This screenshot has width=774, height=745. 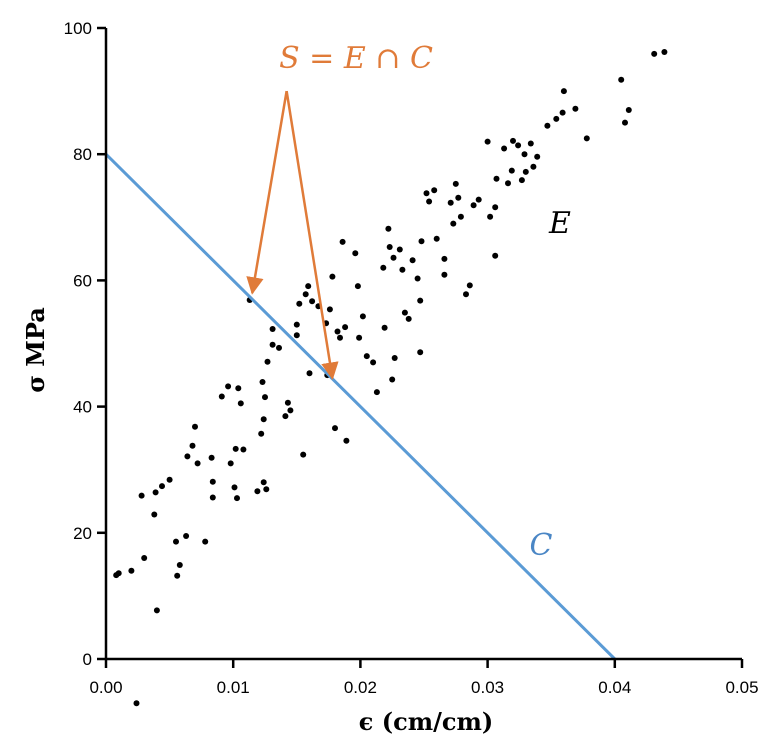 What do you see at coordinates (292, 235) in the screenshot?
I see `annotation-arrows` at bounding box center [292, 235].